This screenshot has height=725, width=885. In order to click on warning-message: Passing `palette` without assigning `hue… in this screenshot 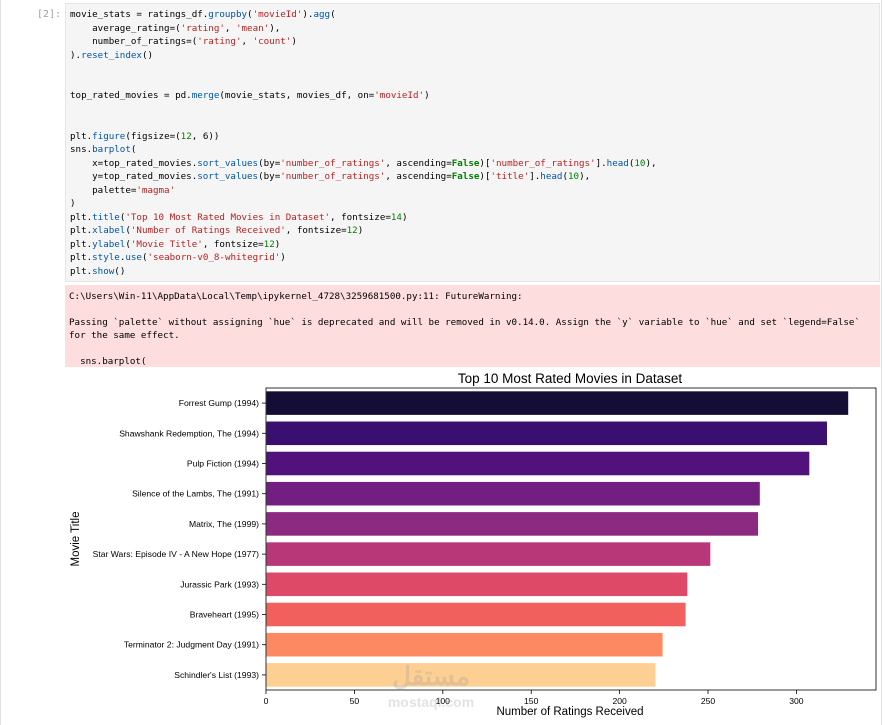, I will do `click(467, 329)`.